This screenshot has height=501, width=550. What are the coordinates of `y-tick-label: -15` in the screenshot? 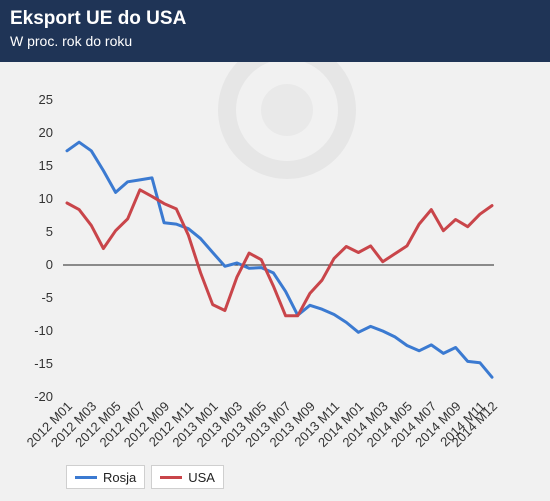 It's located at (43, 363).